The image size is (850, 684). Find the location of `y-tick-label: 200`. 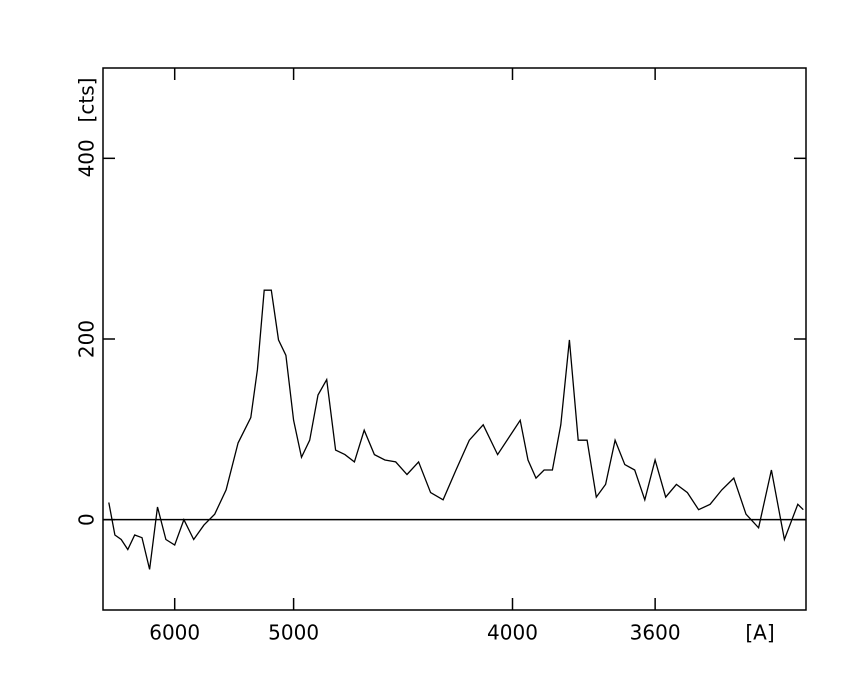

y-tick-label: 200 is located at coordinates (87, 339).